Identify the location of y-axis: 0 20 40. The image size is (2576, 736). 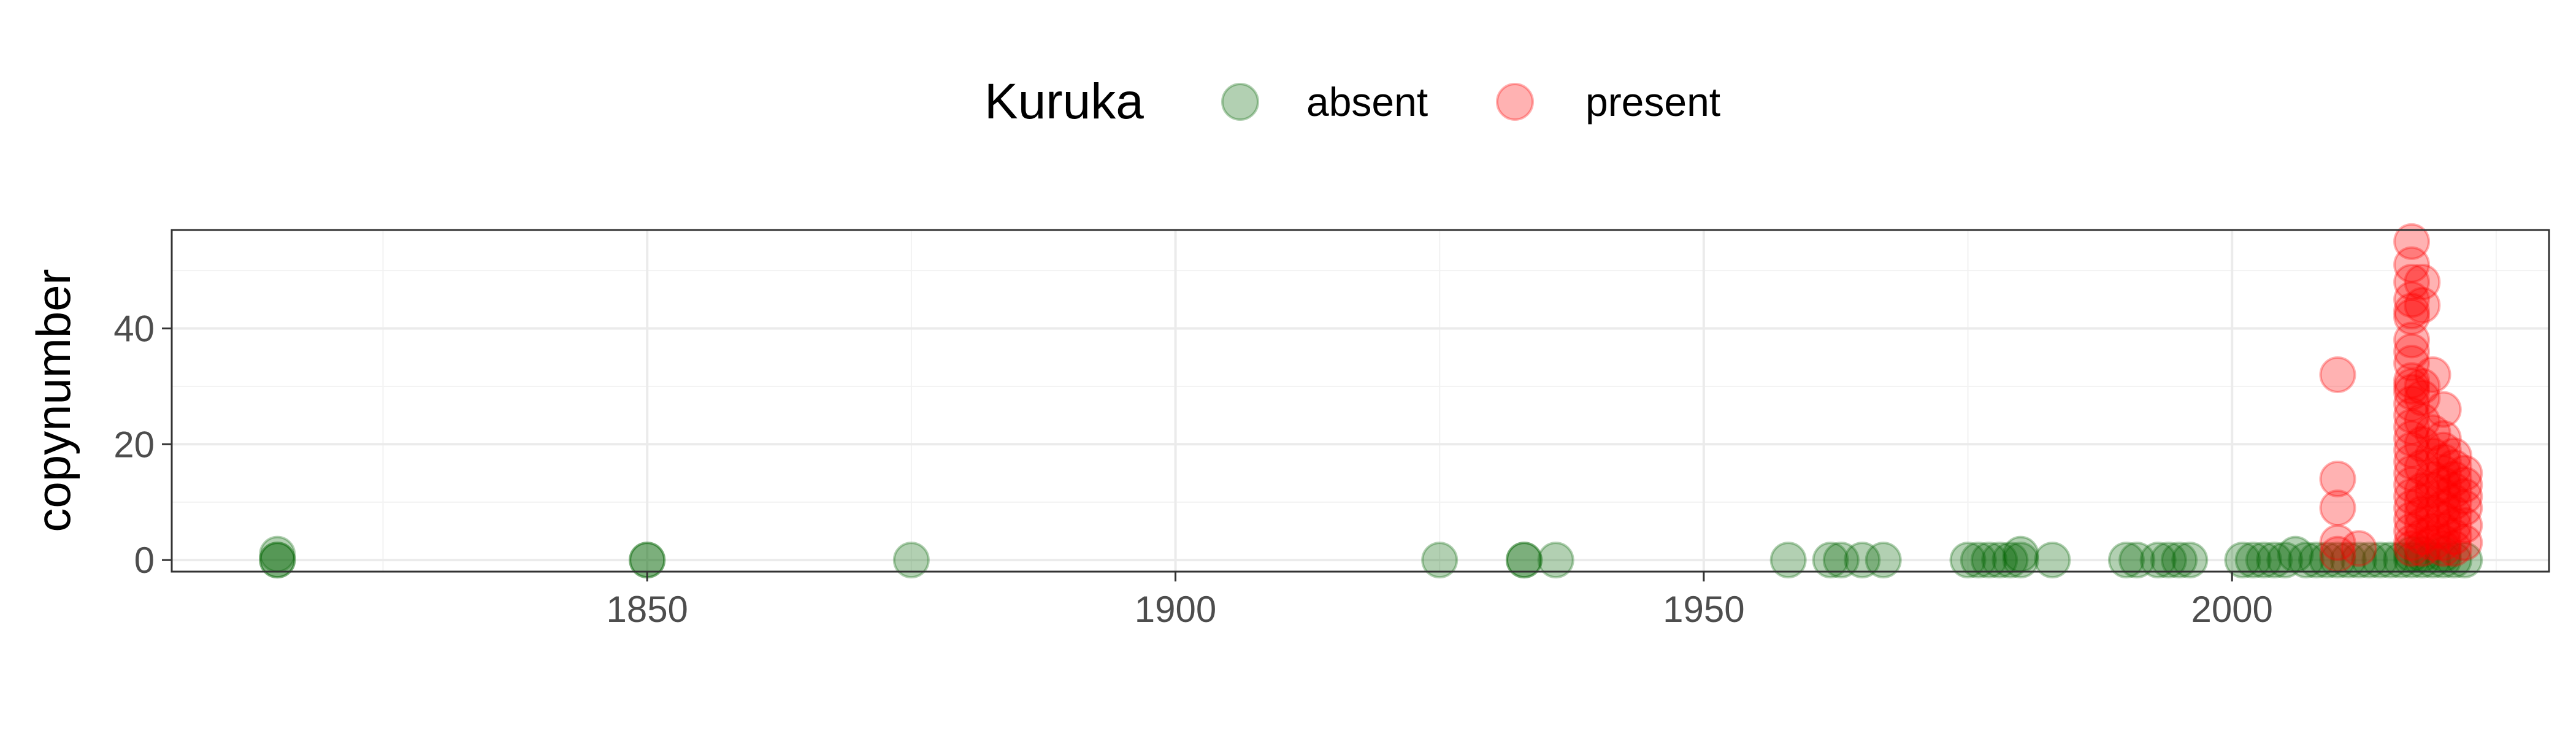
(142, 444).